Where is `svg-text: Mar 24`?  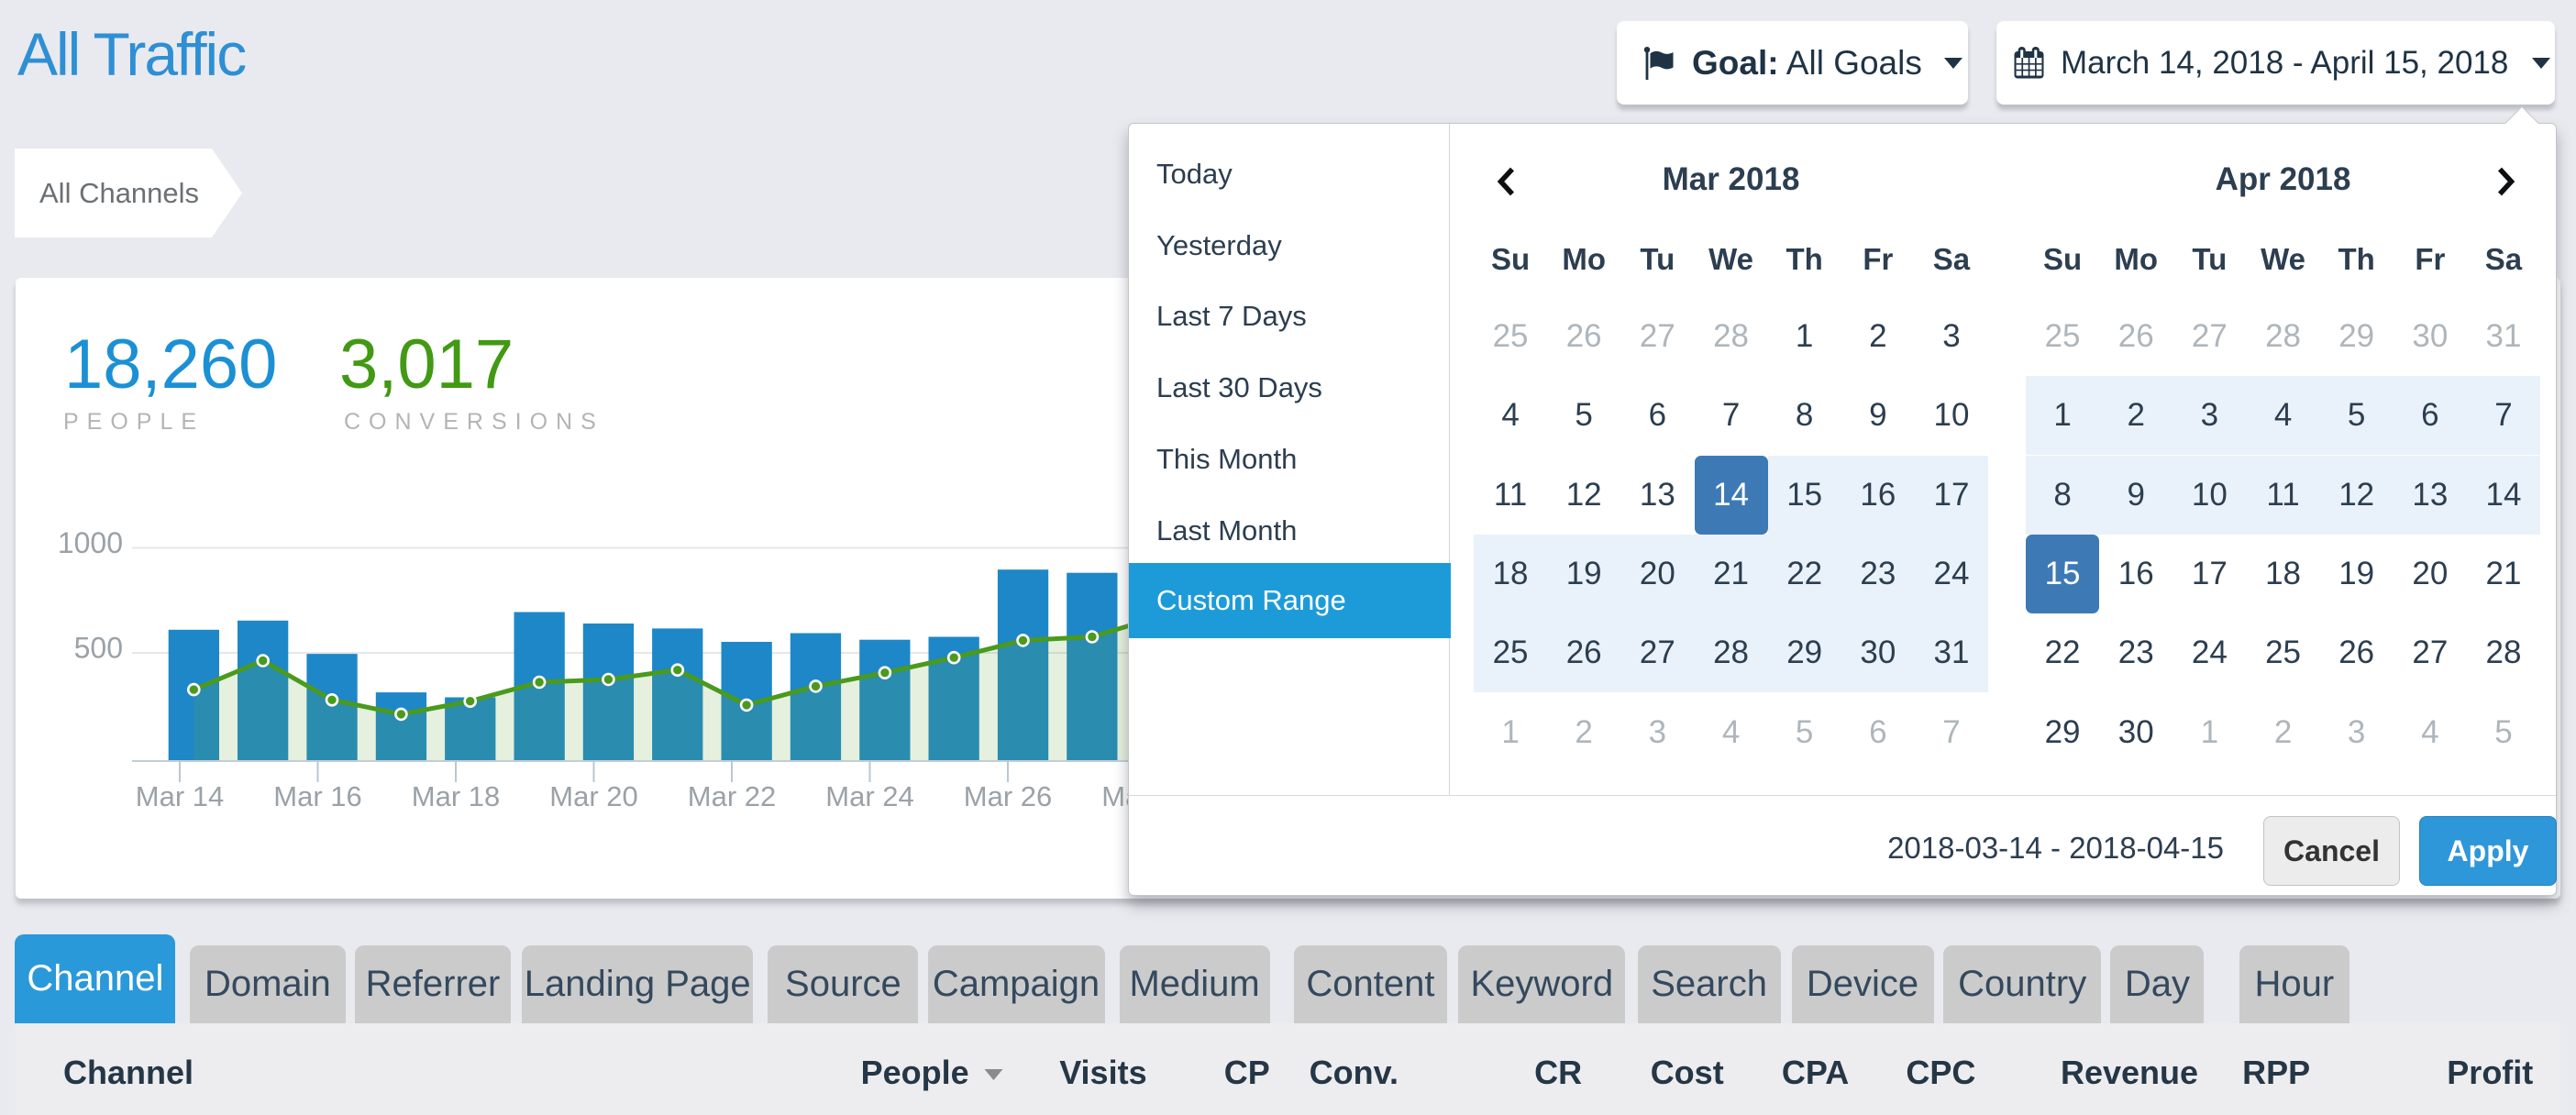
svg-text: Mar 24 is located at coordinates (869, 796).